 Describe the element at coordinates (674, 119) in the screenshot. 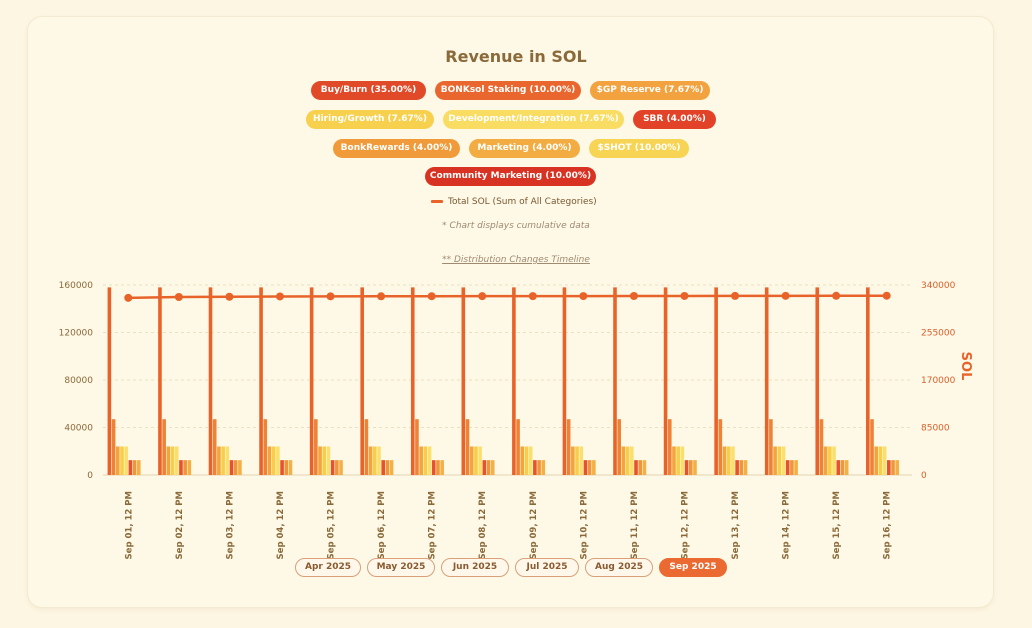

I see `legend-item-sbr: SBR (4.00%)` at that location.